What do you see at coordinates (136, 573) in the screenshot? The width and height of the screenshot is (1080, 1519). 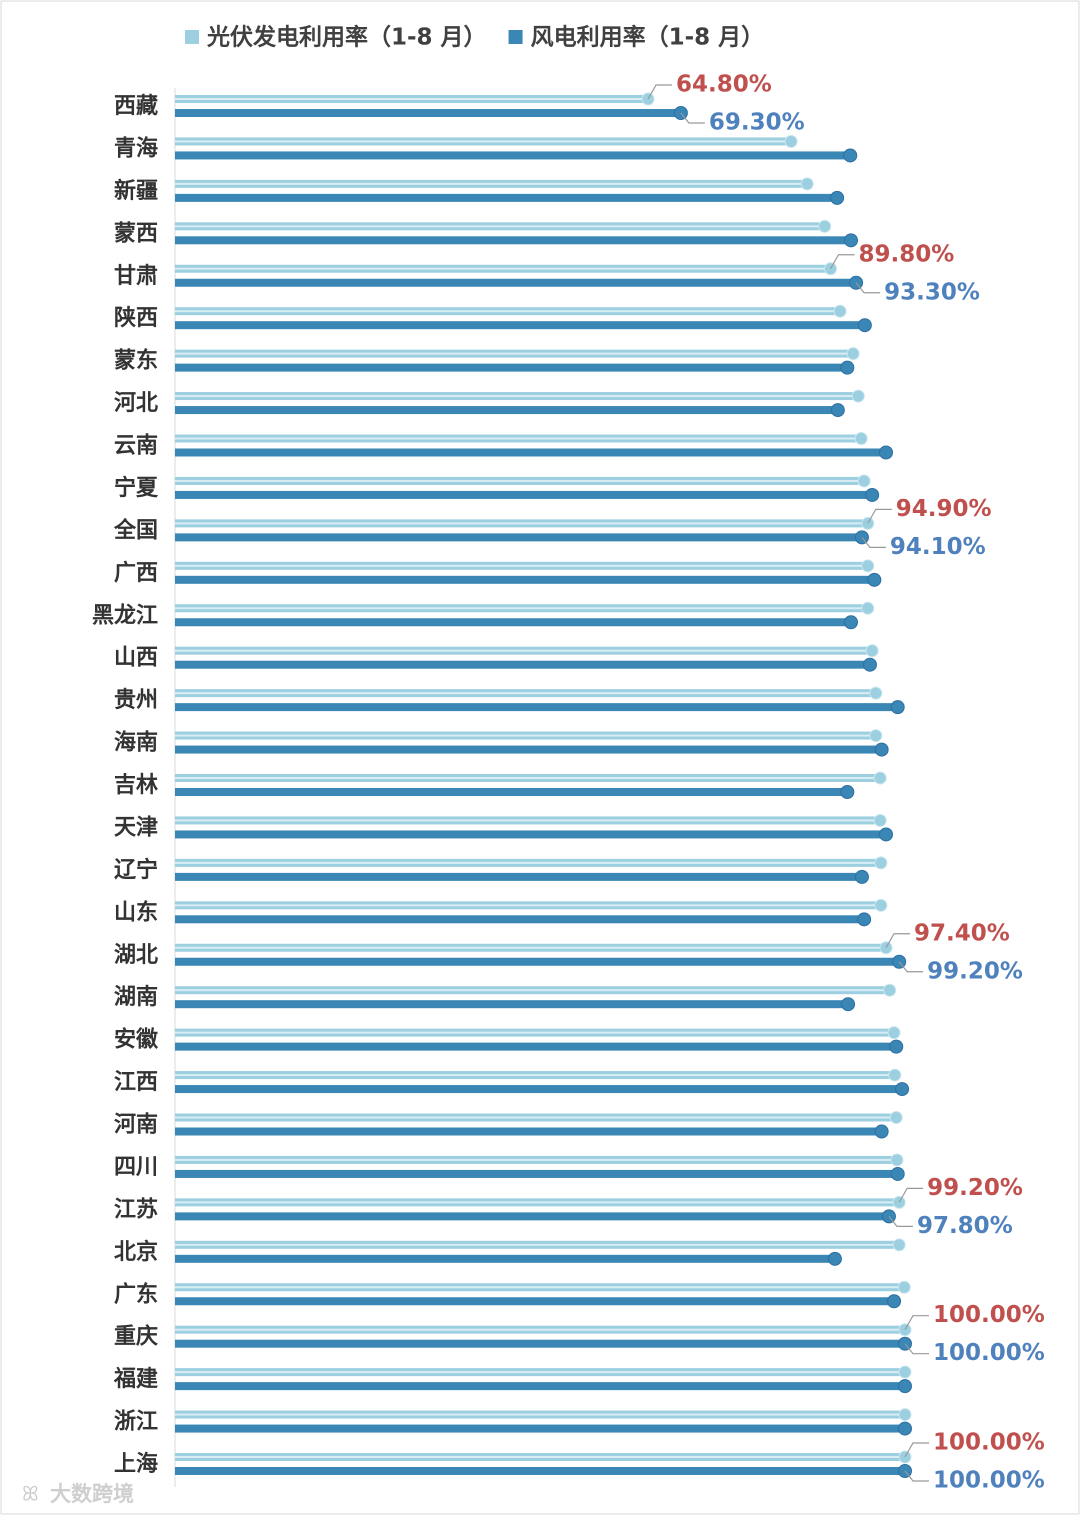 I see `y-tick-label: 广西` at bounding box center [136, 573].